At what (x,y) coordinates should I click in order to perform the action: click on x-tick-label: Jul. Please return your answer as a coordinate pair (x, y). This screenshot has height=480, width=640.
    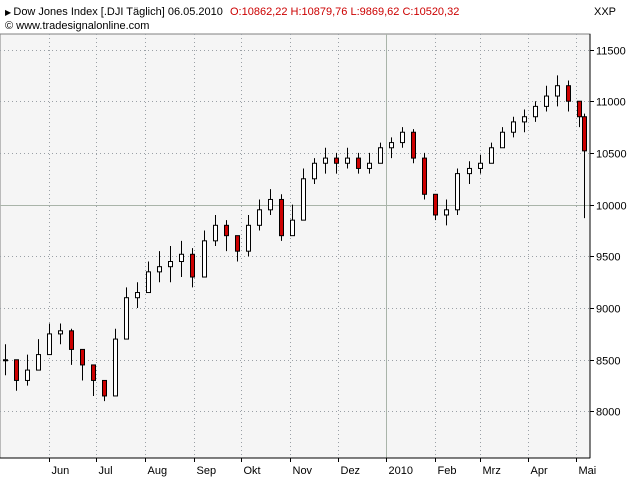
    Looking at the image, I should click on (106, 471).